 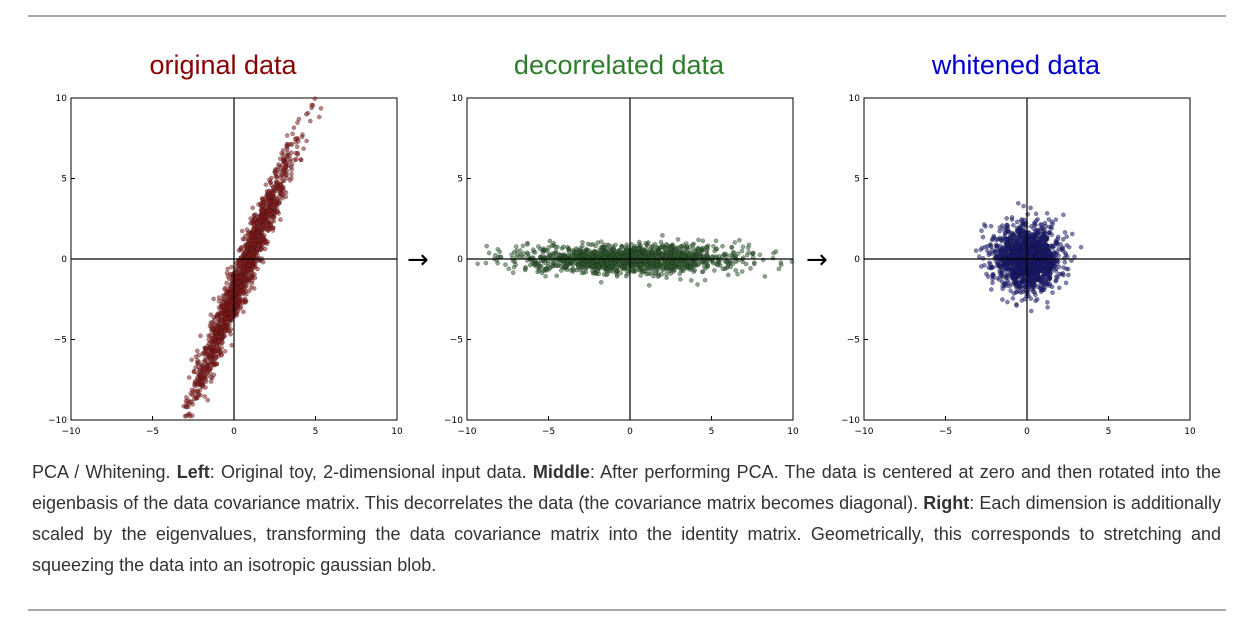 What do you see at coordinates (60, 341) in the screenshot?
I see `y-tick-label: −5` at bounding box center [60, 341].